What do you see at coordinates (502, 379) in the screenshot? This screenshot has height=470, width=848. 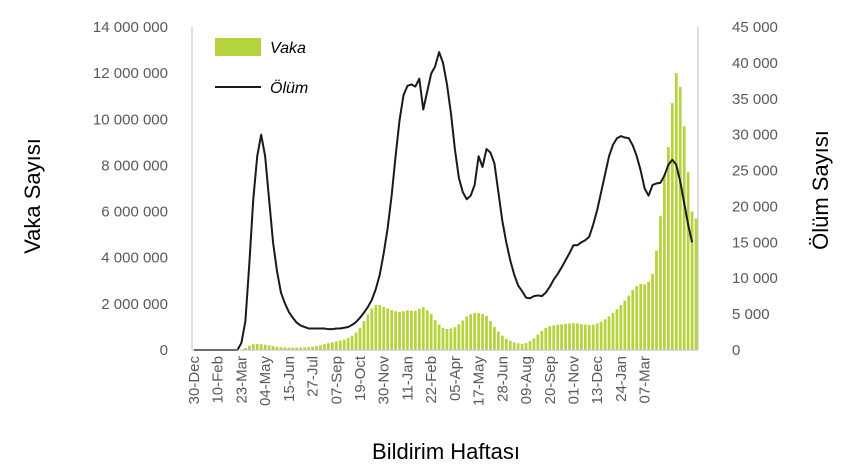 I see `x-tick-label: 28-Jun` at bounding box center [502, 379].